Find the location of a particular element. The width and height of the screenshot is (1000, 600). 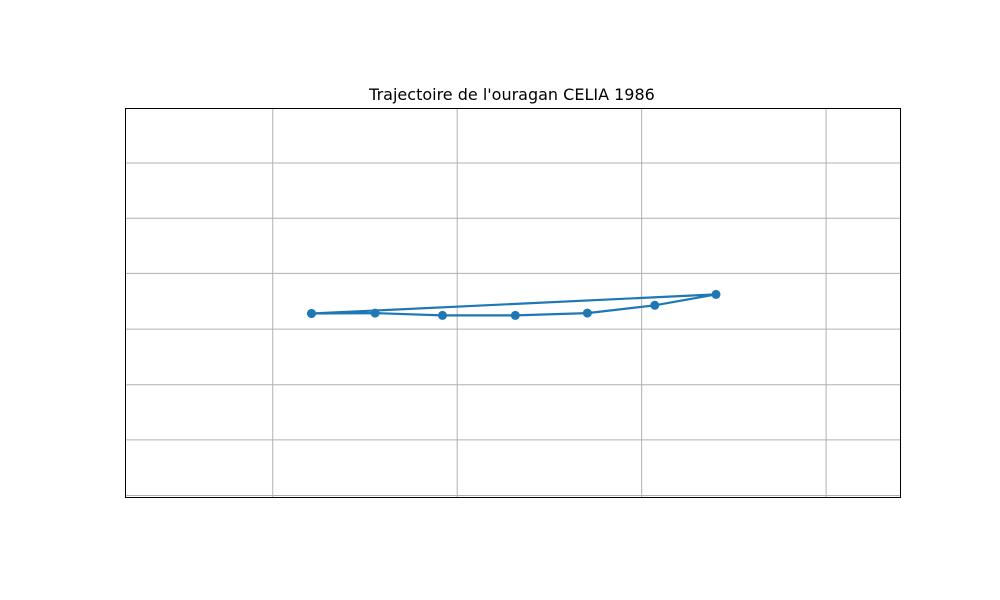

chart-title: Trajectoire de l'ouragan CELIA 1986 is located at coordinates (511, 94).